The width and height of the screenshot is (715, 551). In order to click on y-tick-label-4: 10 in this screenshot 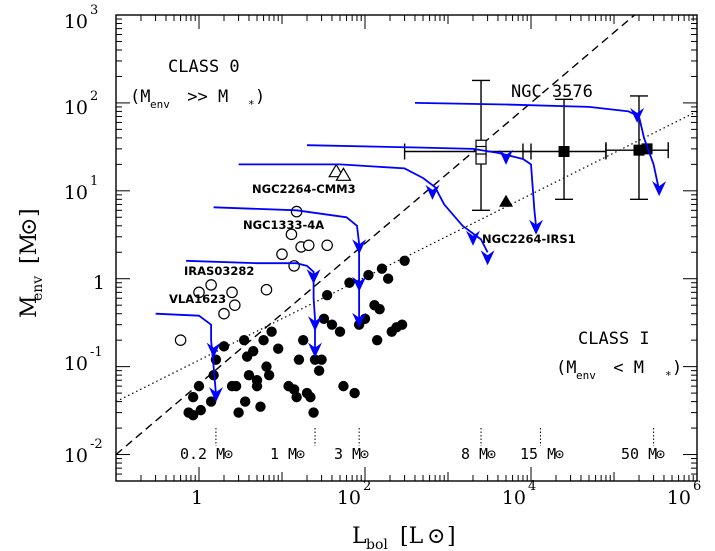, I will do `click(76, 108)`.